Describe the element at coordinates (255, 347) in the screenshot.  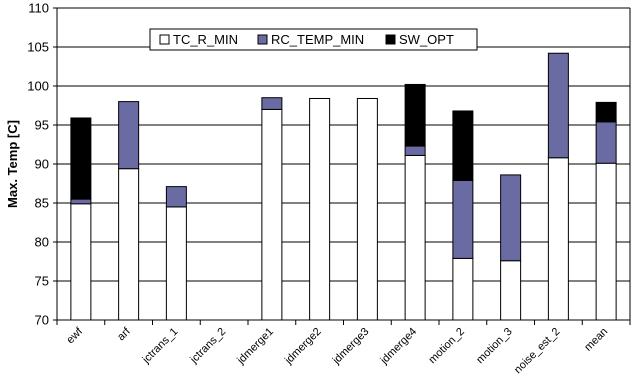
I see `x-tick-label-jdmerge1: jdmerge1` at that location.